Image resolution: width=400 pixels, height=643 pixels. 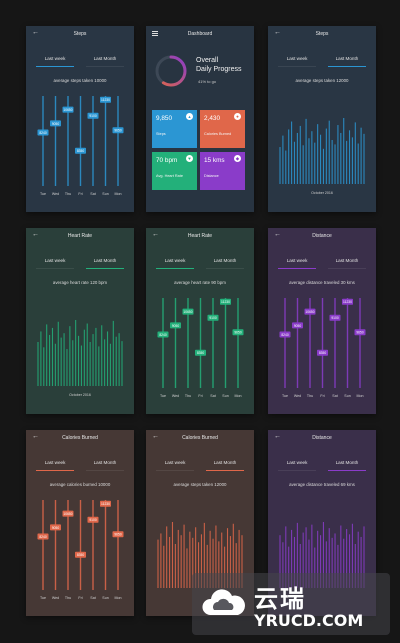 What do you see at coordinates (322, 264) in the screenshot?
I see `period-tabs: Last week Last Month` at bounding box center [322, 264].